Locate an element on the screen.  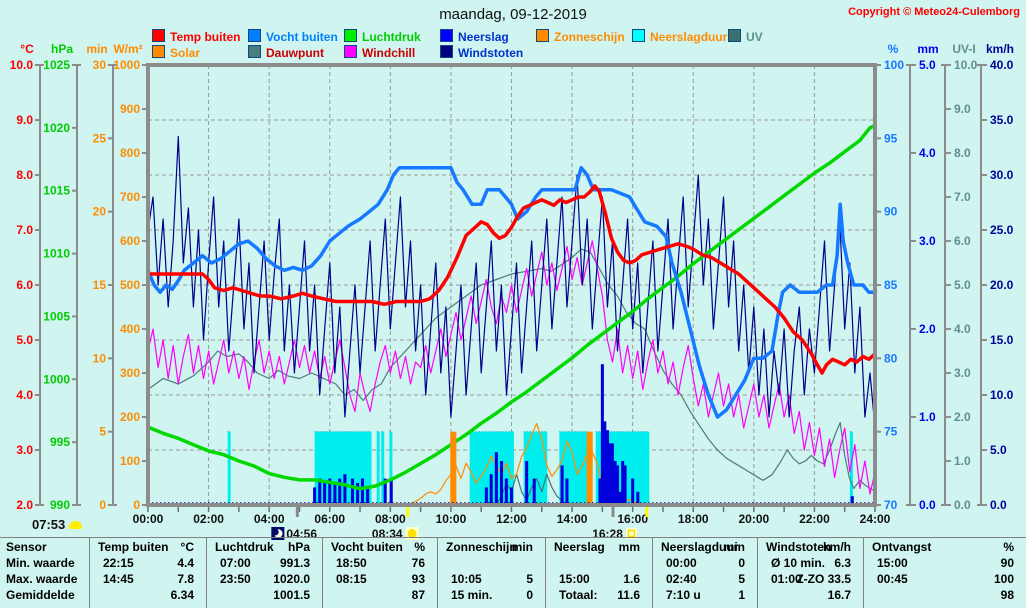
table-value-cell: 0 is located at coordinates (529, 595).